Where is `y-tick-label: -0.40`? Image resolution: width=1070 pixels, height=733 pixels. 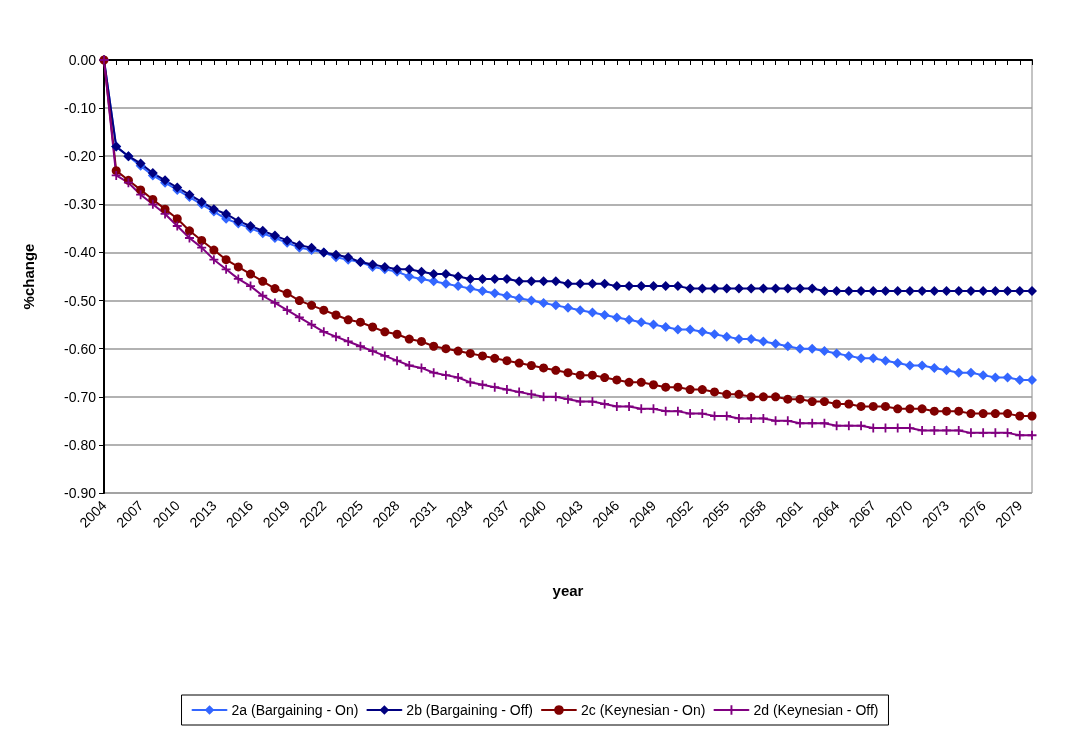 y-tick-label: -0.40 is located at coordinates (80, 252).